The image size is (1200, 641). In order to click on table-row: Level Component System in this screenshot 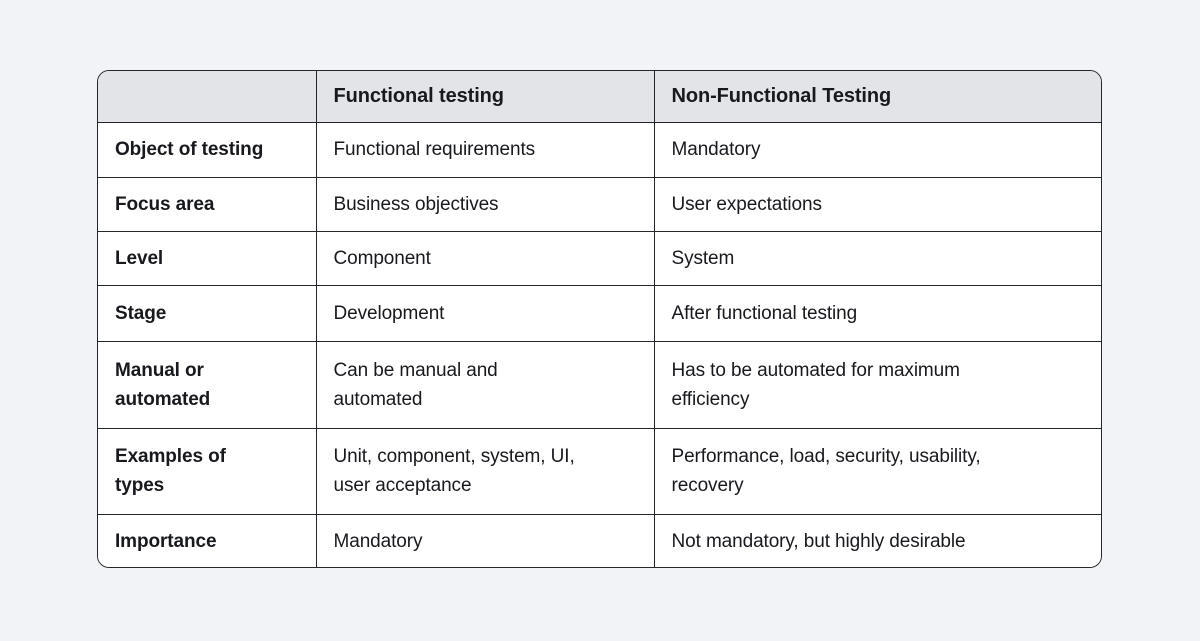, I will do `click(599, 258)`.